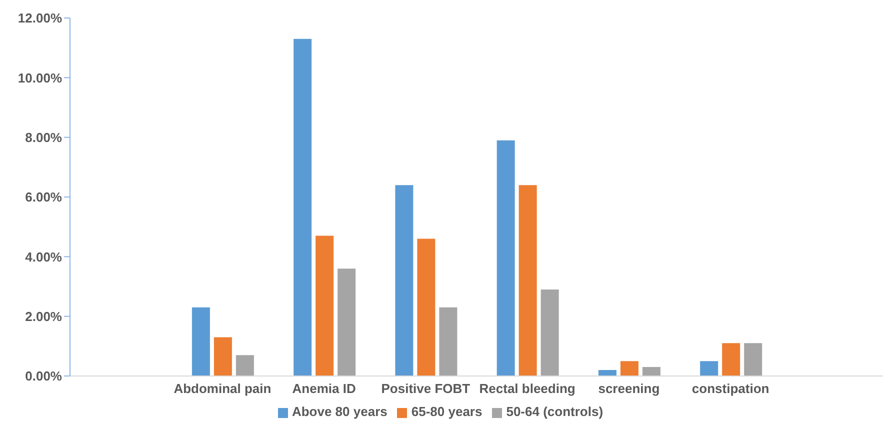  What do you see at coordinates (43, 137) in the screenshot?
I see `y-tick-label: 8.00%` at bounding box center [43, 137].